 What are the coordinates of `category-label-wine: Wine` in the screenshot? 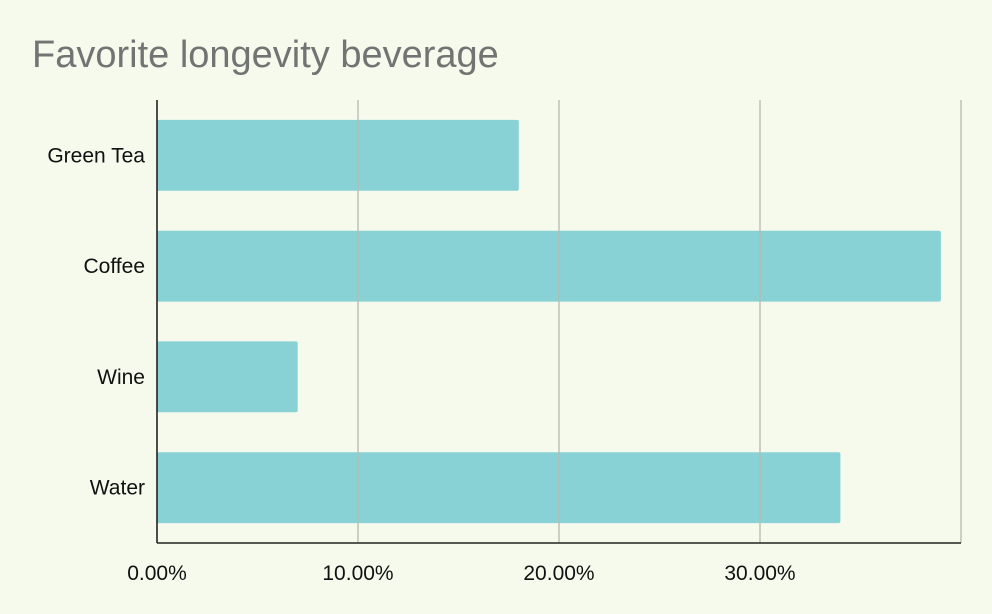 It's located at (121, 377).